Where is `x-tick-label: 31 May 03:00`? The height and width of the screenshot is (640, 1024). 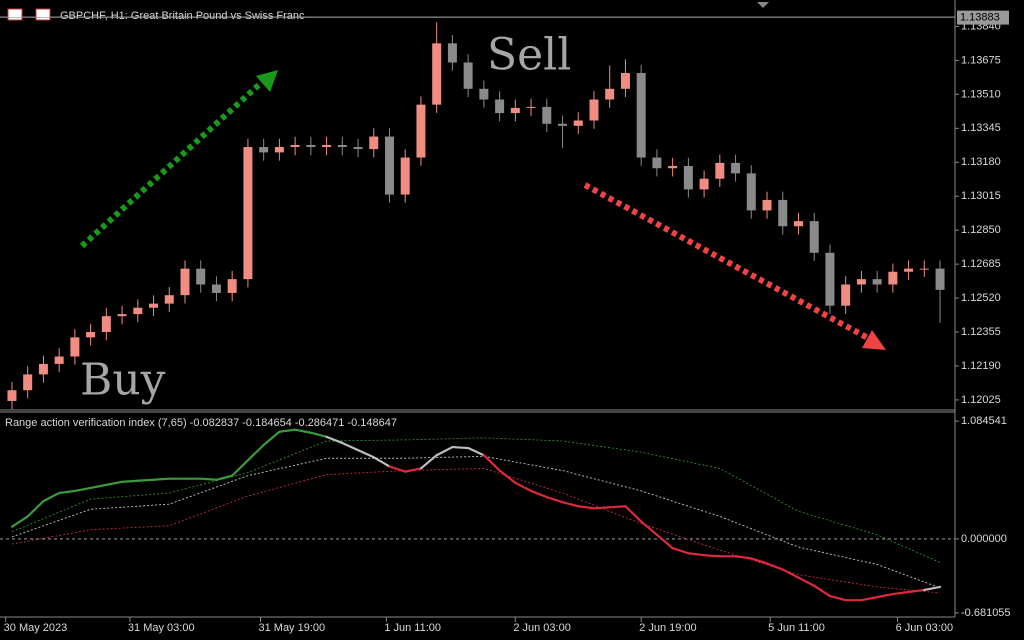
x-tick-label: 31 May 03:00 is located at coordinates (161, 628).